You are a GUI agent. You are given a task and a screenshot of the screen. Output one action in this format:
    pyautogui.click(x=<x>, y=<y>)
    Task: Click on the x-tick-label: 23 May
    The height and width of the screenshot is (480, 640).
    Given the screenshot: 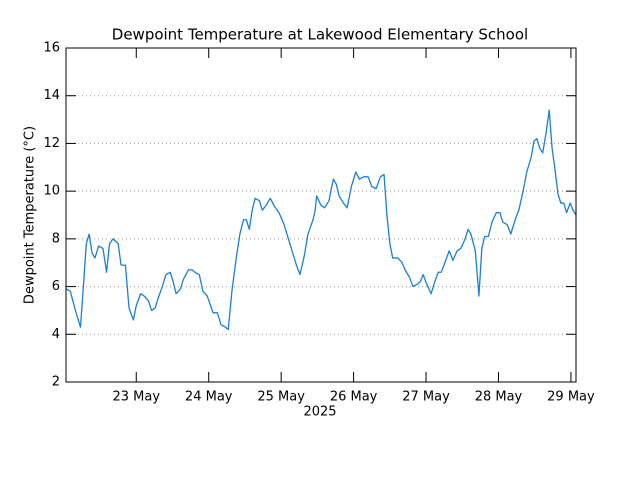 What is the action you would take?
    pyautogui.click(x=136, y=397)
    